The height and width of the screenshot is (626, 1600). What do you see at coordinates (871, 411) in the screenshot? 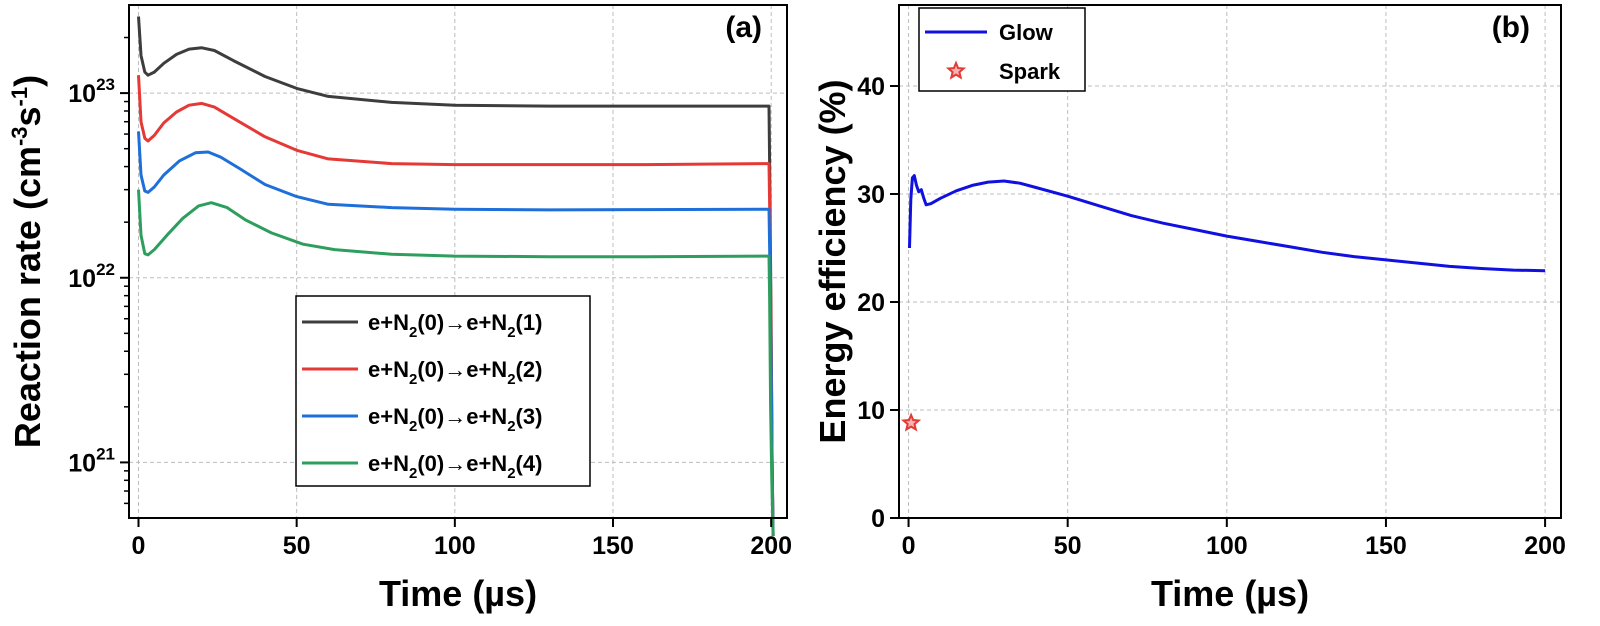
I see `y-tick-label: 10` at bounding box center [871, 411].